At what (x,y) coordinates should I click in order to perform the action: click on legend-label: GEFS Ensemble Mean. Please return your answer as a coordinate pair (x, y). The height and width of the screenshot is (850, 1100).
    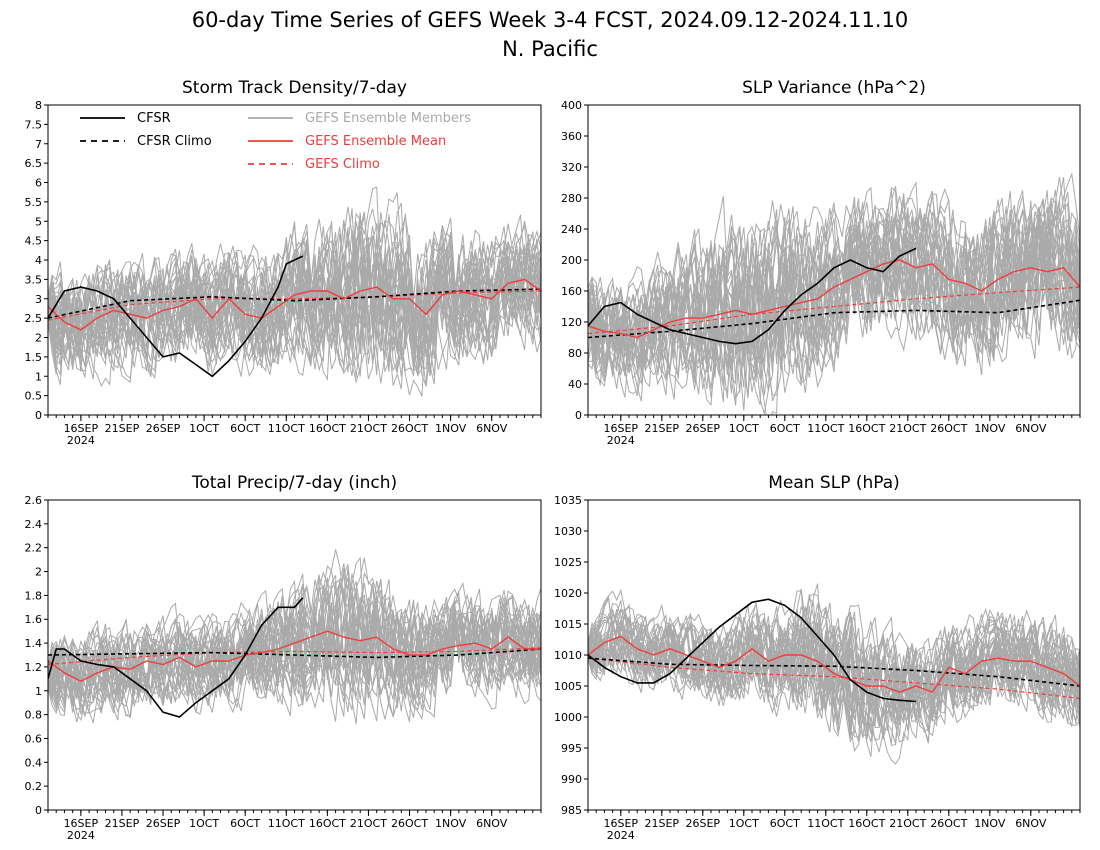
    Looking at the image, I should click on (375, 141).